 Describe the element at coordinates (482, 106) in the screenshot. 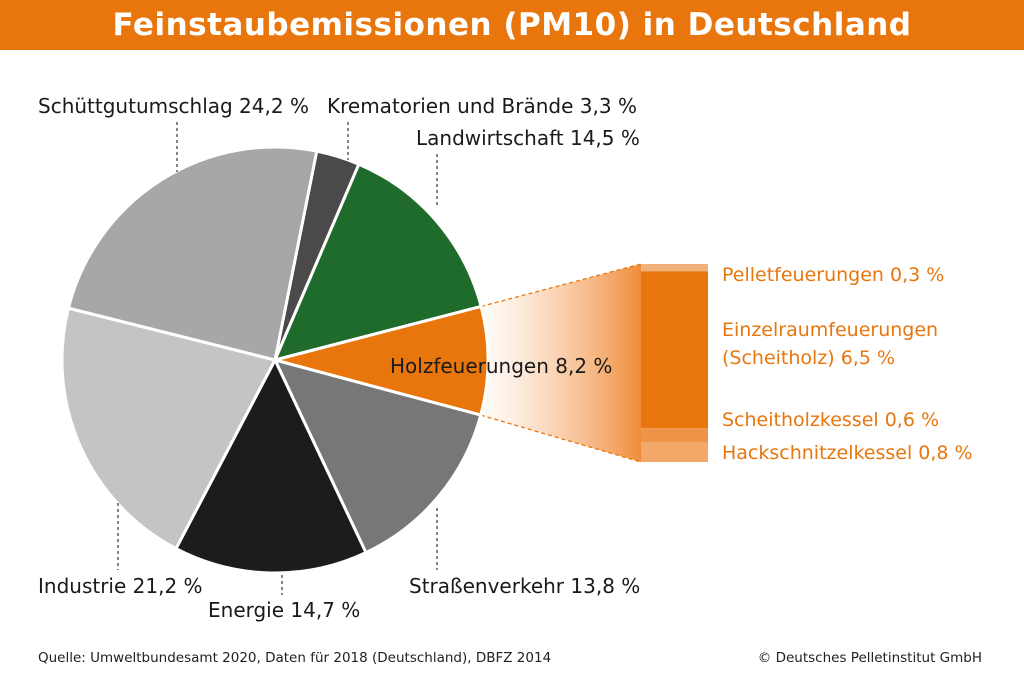

I see `pie-label-krematorien-und-braende: Krematorien und Brände 3,3 %` at that location.